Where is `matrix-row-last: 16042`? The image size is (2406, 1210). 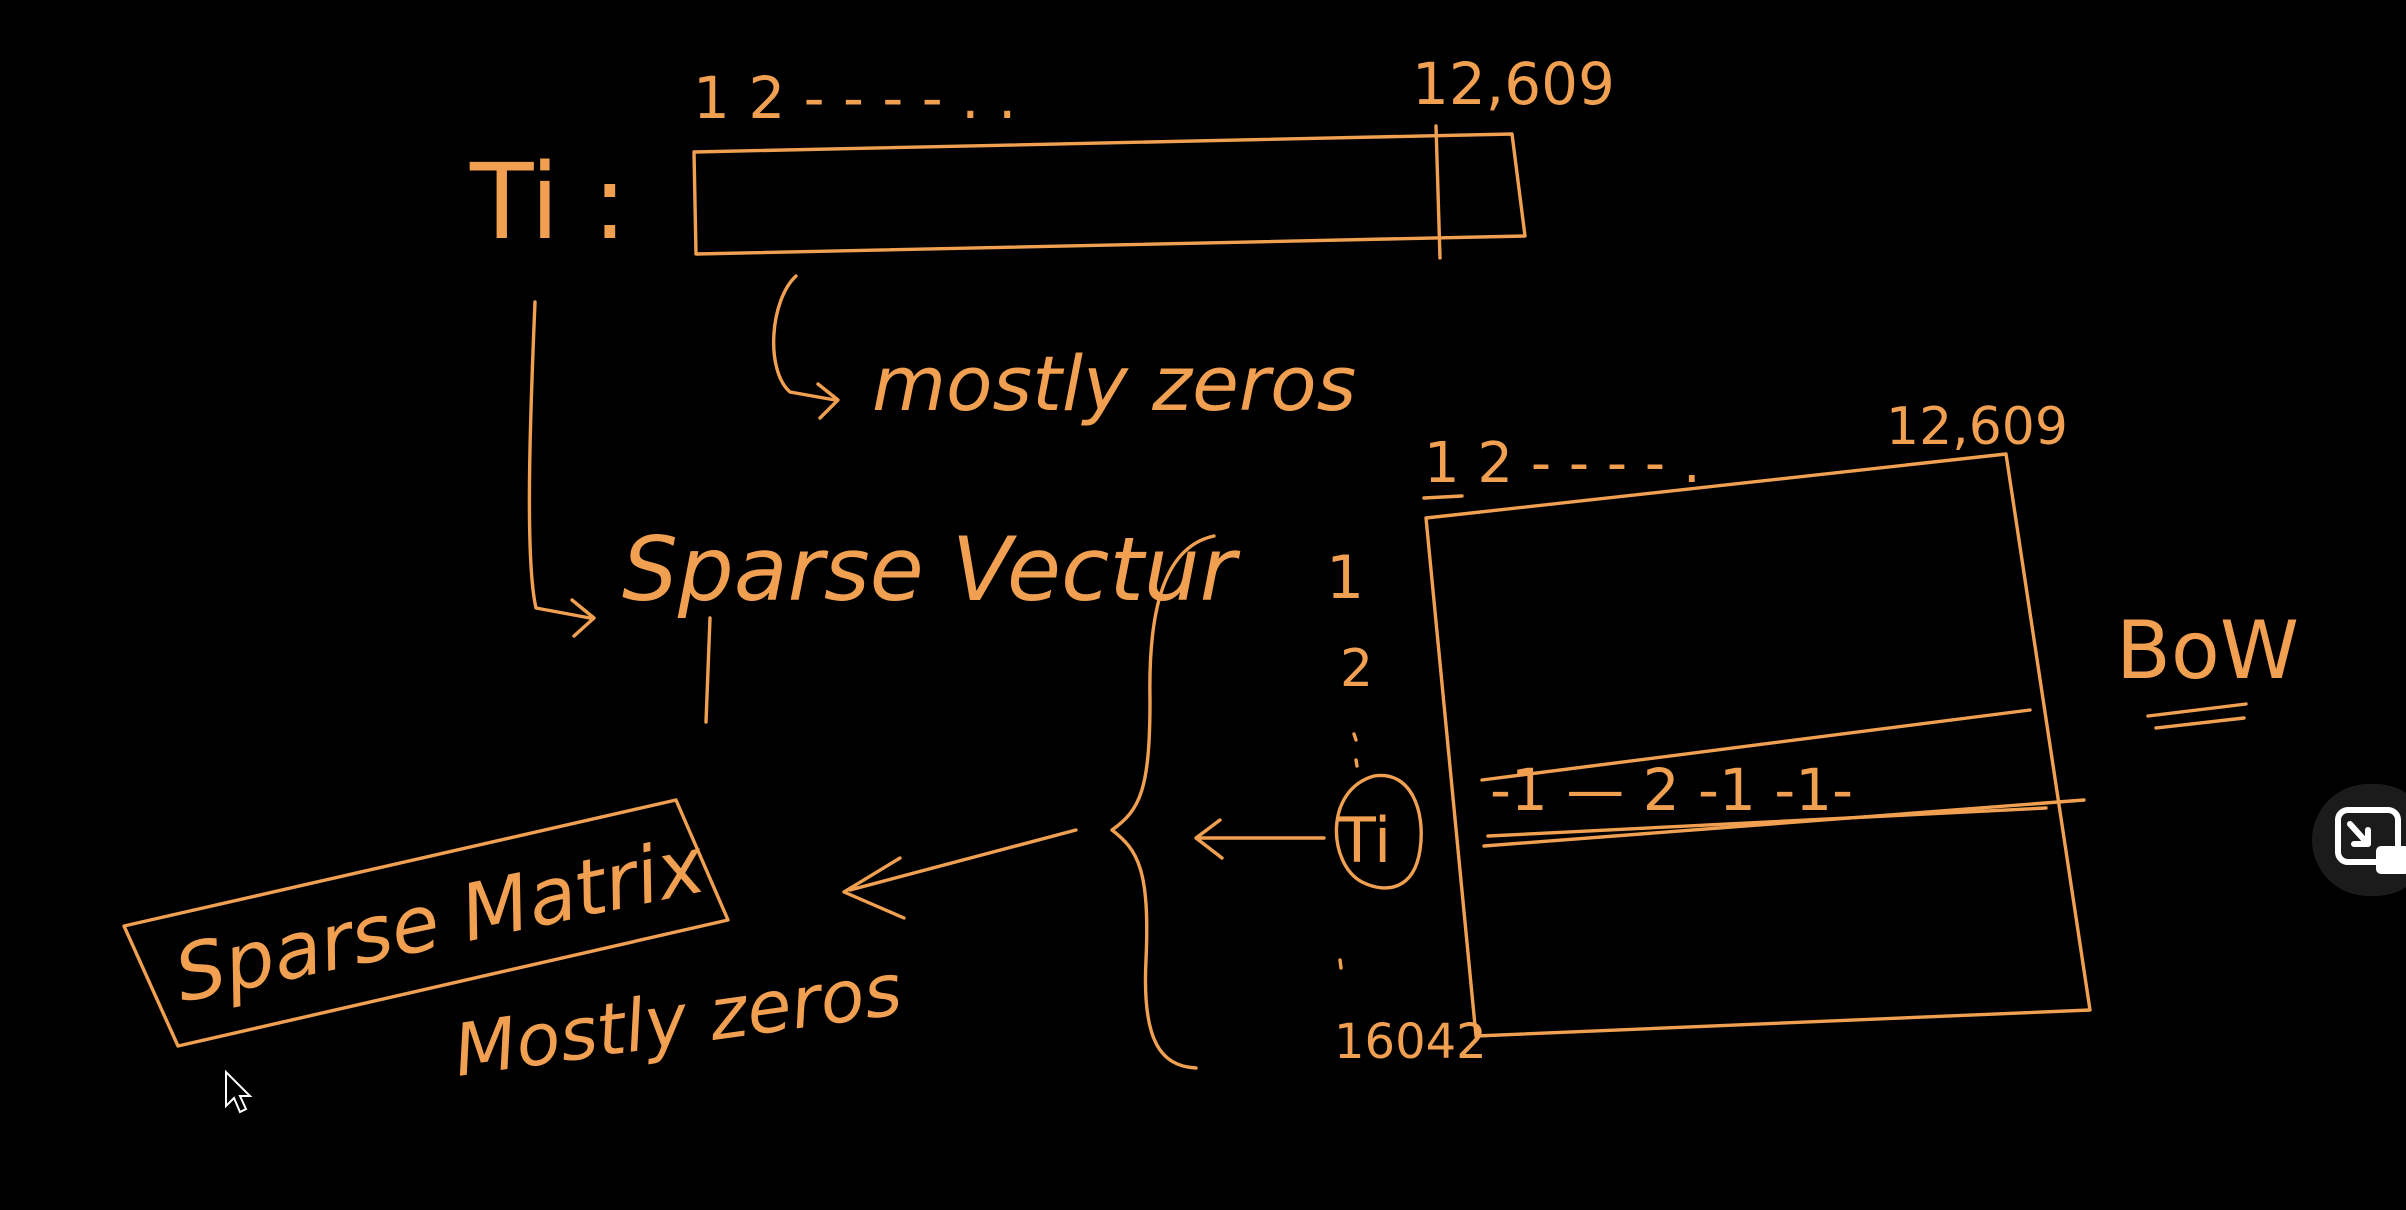 matrix-row-last: 16042 is located at coordinates (1410, 1042).